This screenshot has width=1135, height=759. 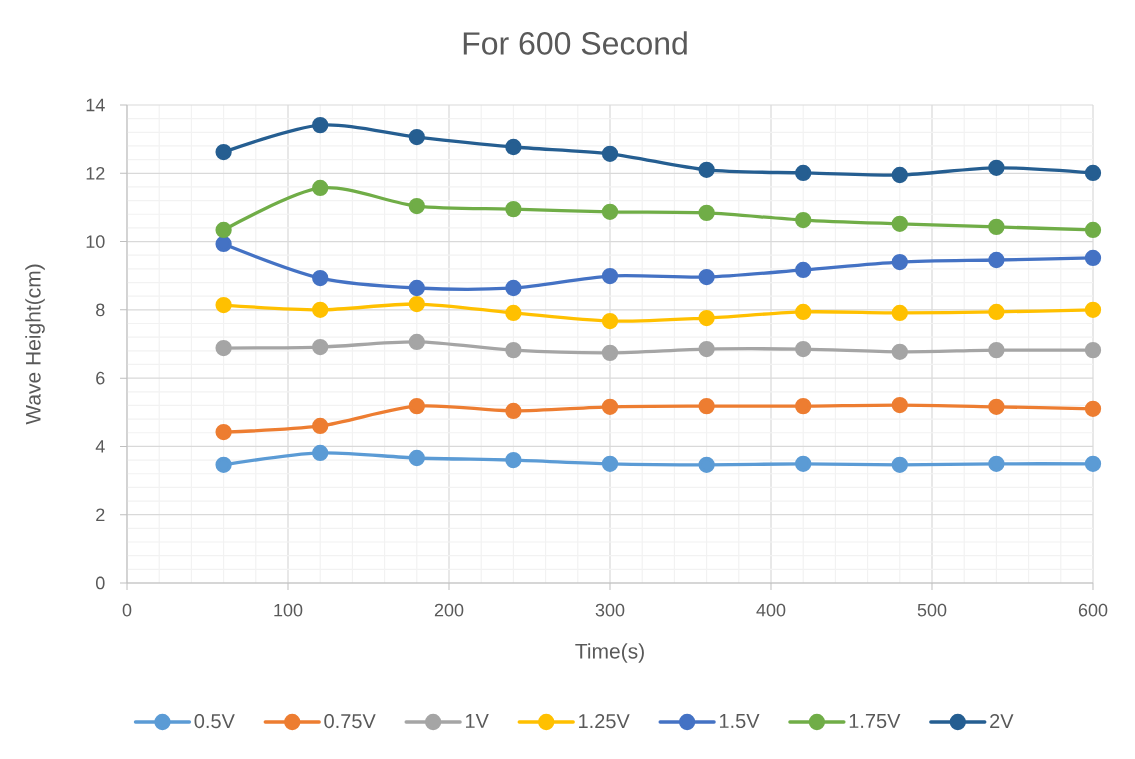 I want to click on legend-label: 1.75V, so click(x=875, y=721).